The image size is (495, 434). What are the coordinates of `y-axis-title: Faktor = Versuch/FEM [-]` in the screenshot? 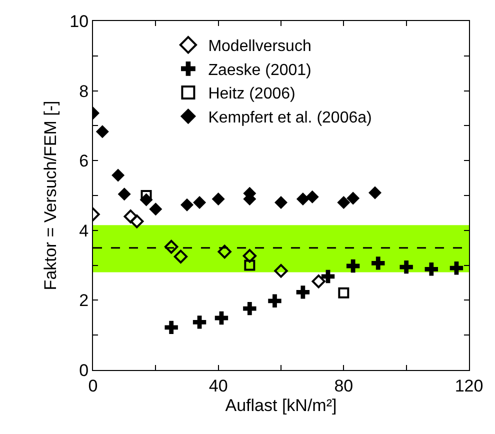 It's located at (50, 195).